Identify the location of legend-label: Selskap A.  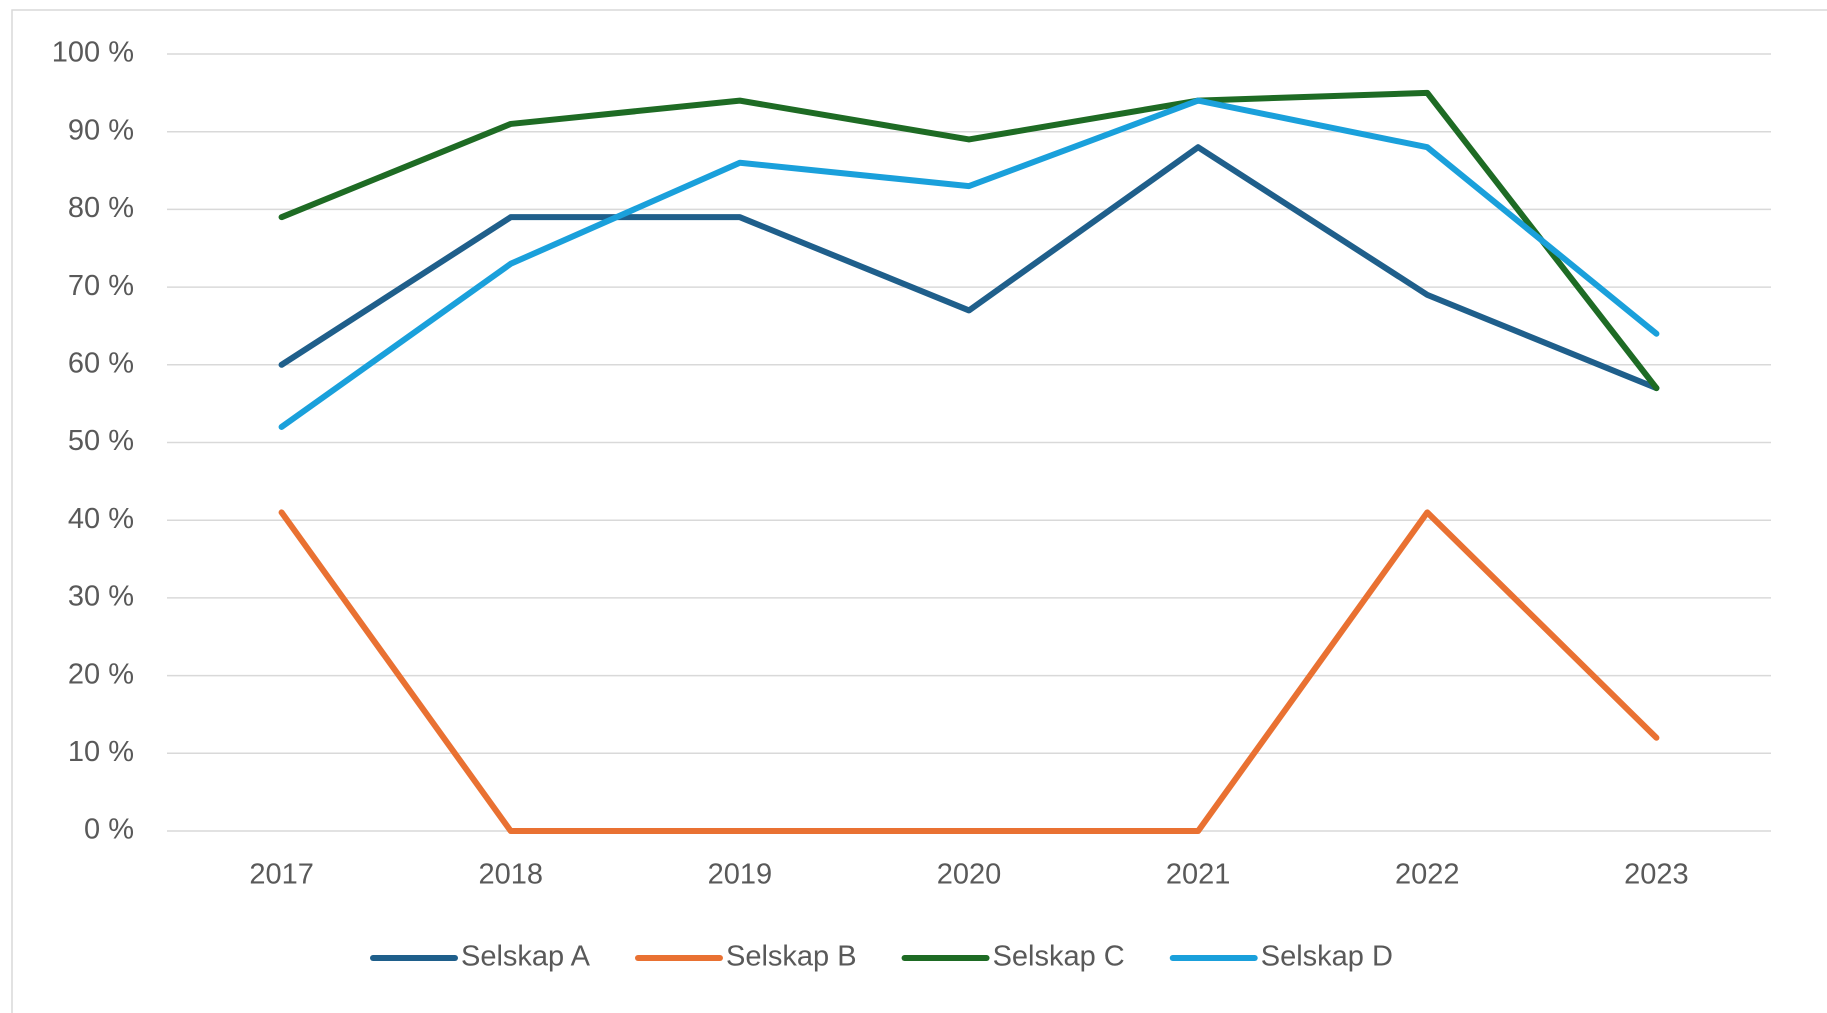
(526, 957).